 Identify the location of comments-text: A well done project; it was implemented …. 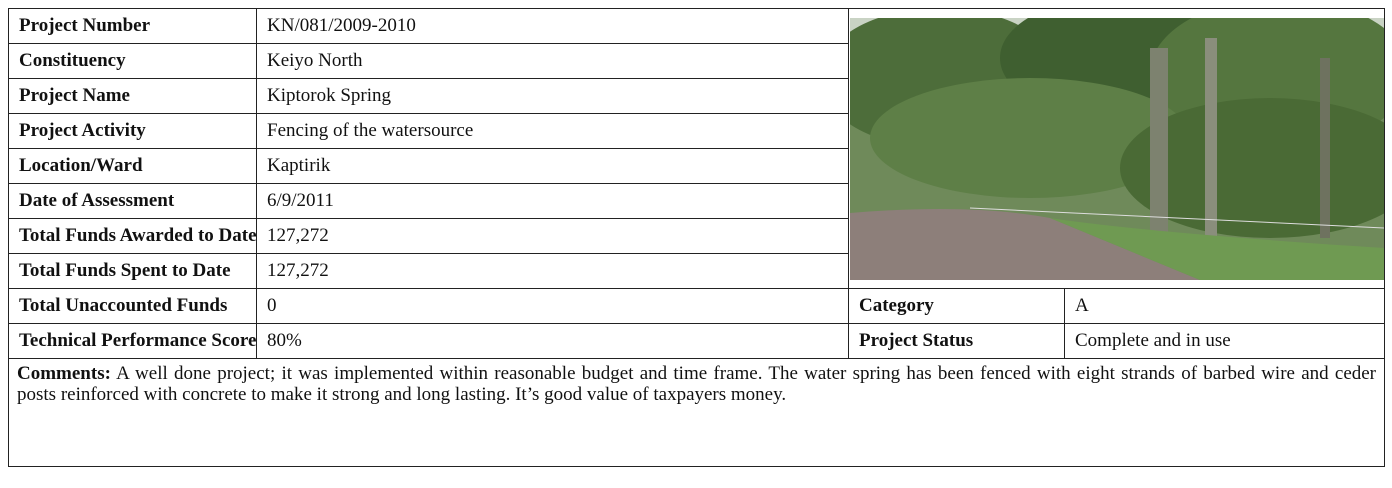
(697, 384).